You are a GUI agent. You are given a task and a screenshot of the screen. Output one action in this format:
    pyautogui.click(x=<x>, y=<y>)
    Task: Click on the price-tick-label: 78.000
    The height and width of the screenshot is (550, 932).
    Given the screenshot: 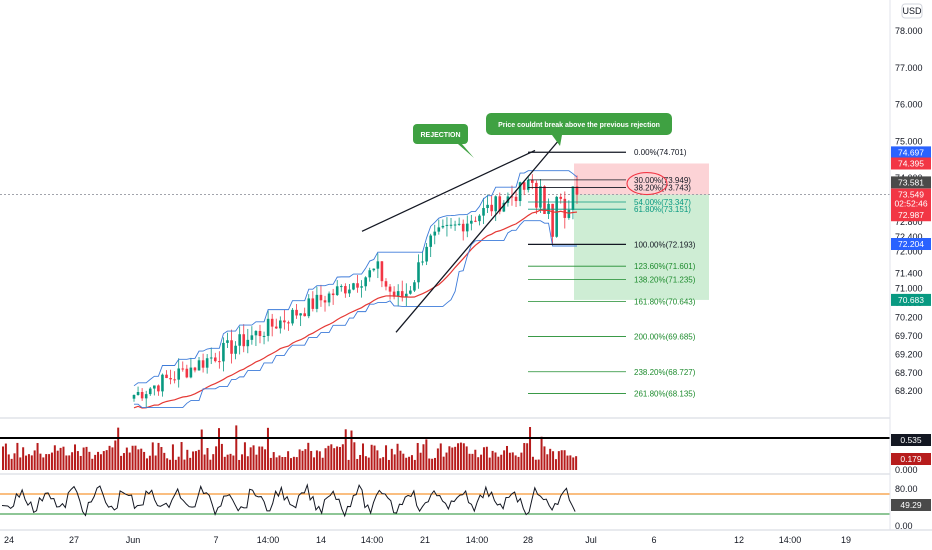 What is the action you would take?
    pyautogui.click(x=909, y=31)
    